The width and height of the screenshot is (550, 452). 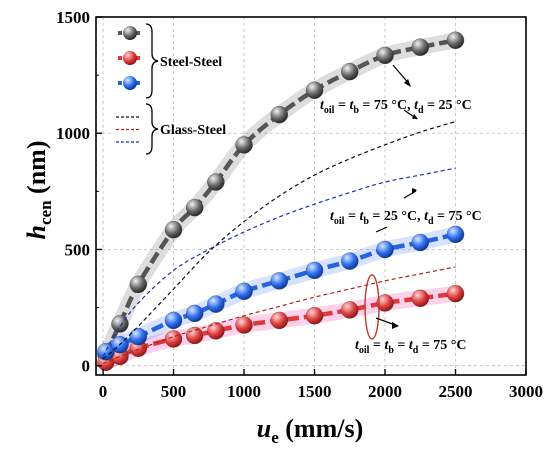 I want to click on annotation-text-top: toil = tb = 75 °C, td = 25 °C, so click(x=396, y=107).